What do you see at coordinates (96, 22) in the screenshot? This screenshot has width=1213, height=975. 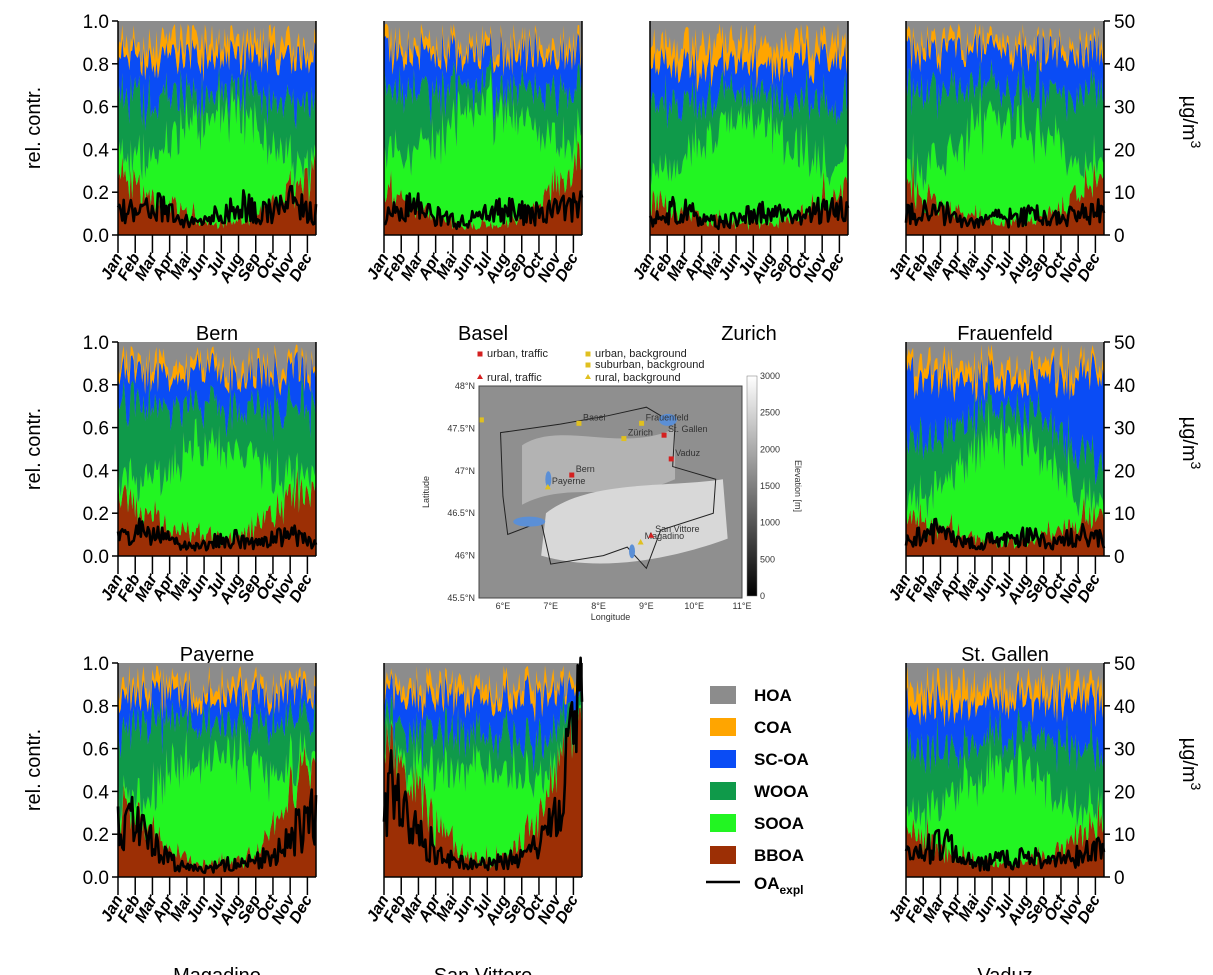 I see `left-tick-label: 1.0` at bounding box center [96, 22].